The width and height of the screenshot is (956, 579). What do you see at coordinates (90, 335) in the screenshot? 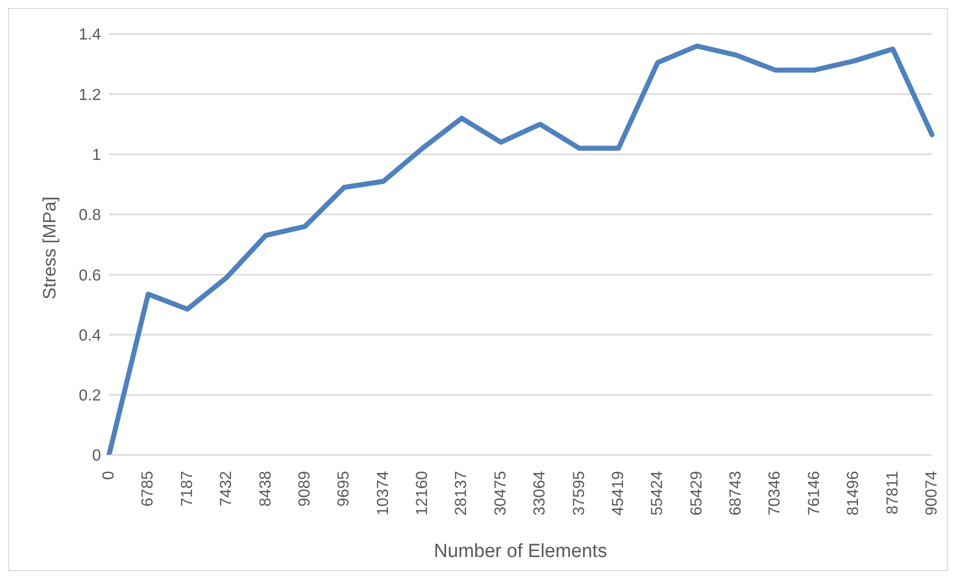
I see `y-tick-label: 0.4` at bounding box center [90, 335].